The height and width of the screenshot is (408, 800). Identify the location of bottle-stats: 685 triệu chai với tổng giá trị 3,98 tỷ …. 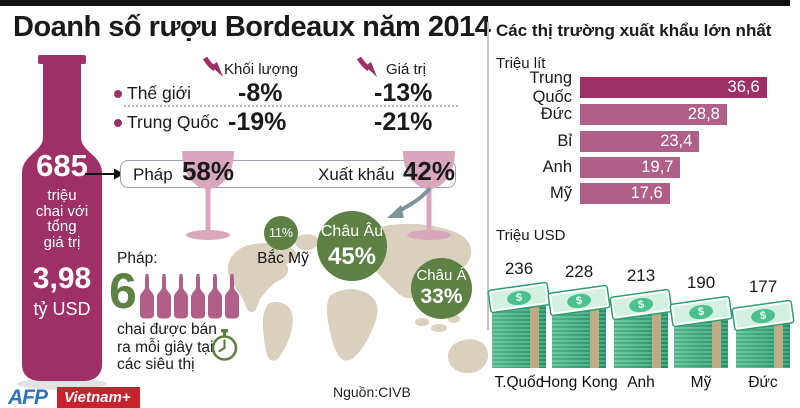
(62, 234).